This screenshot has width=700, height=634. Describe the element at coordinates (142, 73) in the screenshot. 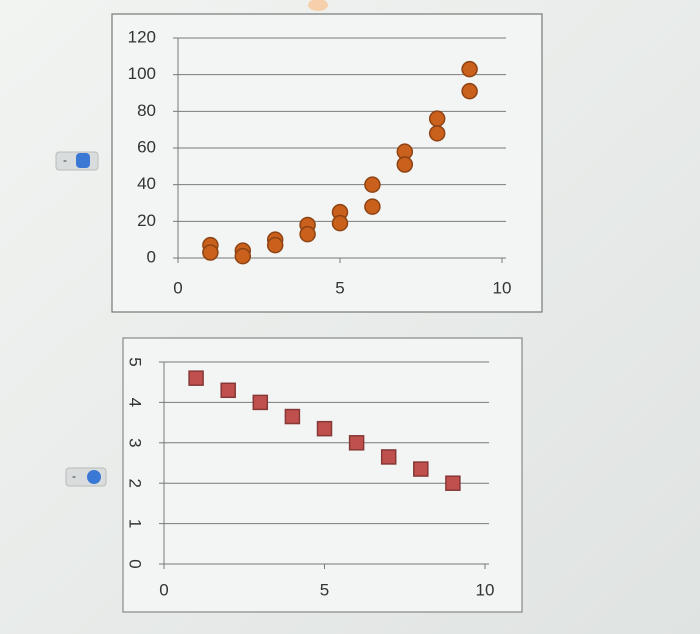

I see `y-tick-label: 100` at that location.